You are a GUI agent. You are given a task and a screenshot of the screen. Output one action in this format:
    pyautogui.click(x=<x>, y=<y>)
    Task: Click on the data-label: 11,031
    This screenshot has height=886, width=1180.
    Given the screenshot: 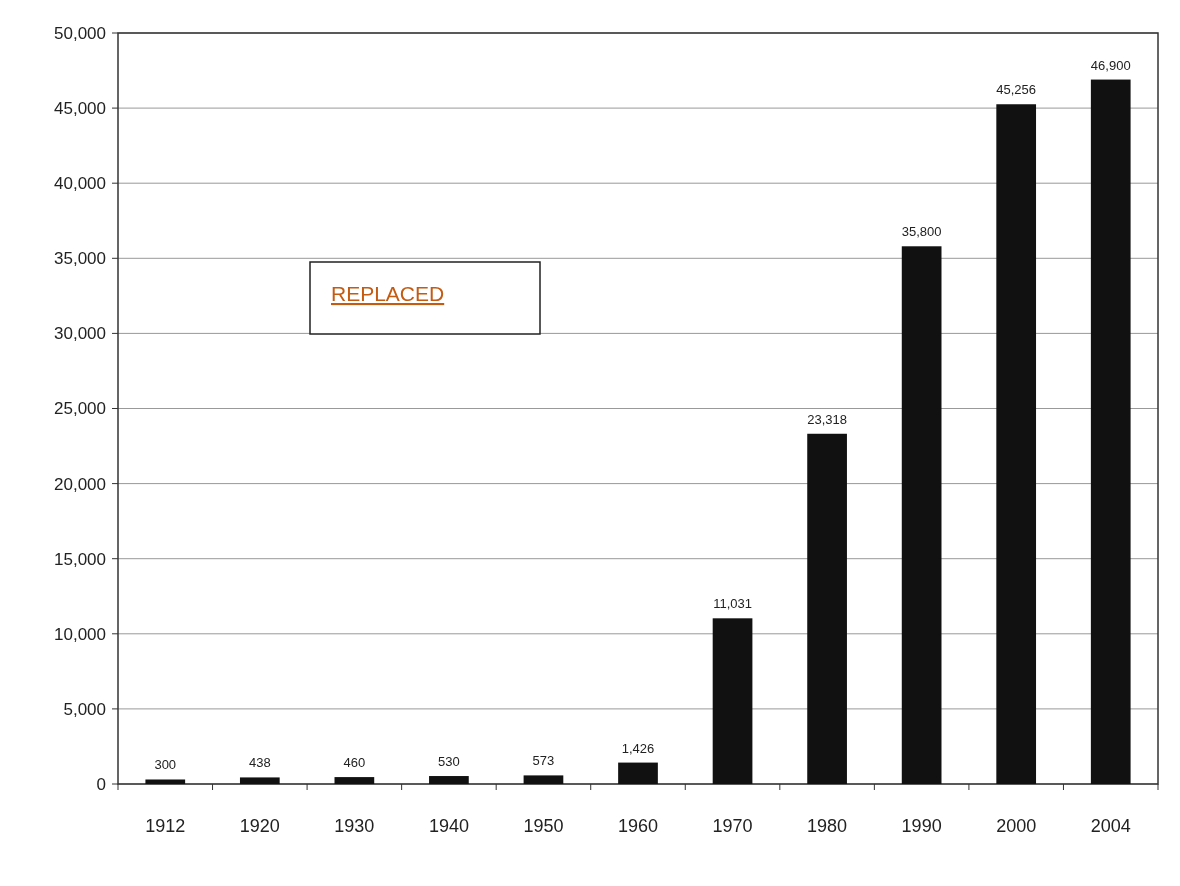 What is the action you would take?
    pyautogui.click(x=732, y=604)
    